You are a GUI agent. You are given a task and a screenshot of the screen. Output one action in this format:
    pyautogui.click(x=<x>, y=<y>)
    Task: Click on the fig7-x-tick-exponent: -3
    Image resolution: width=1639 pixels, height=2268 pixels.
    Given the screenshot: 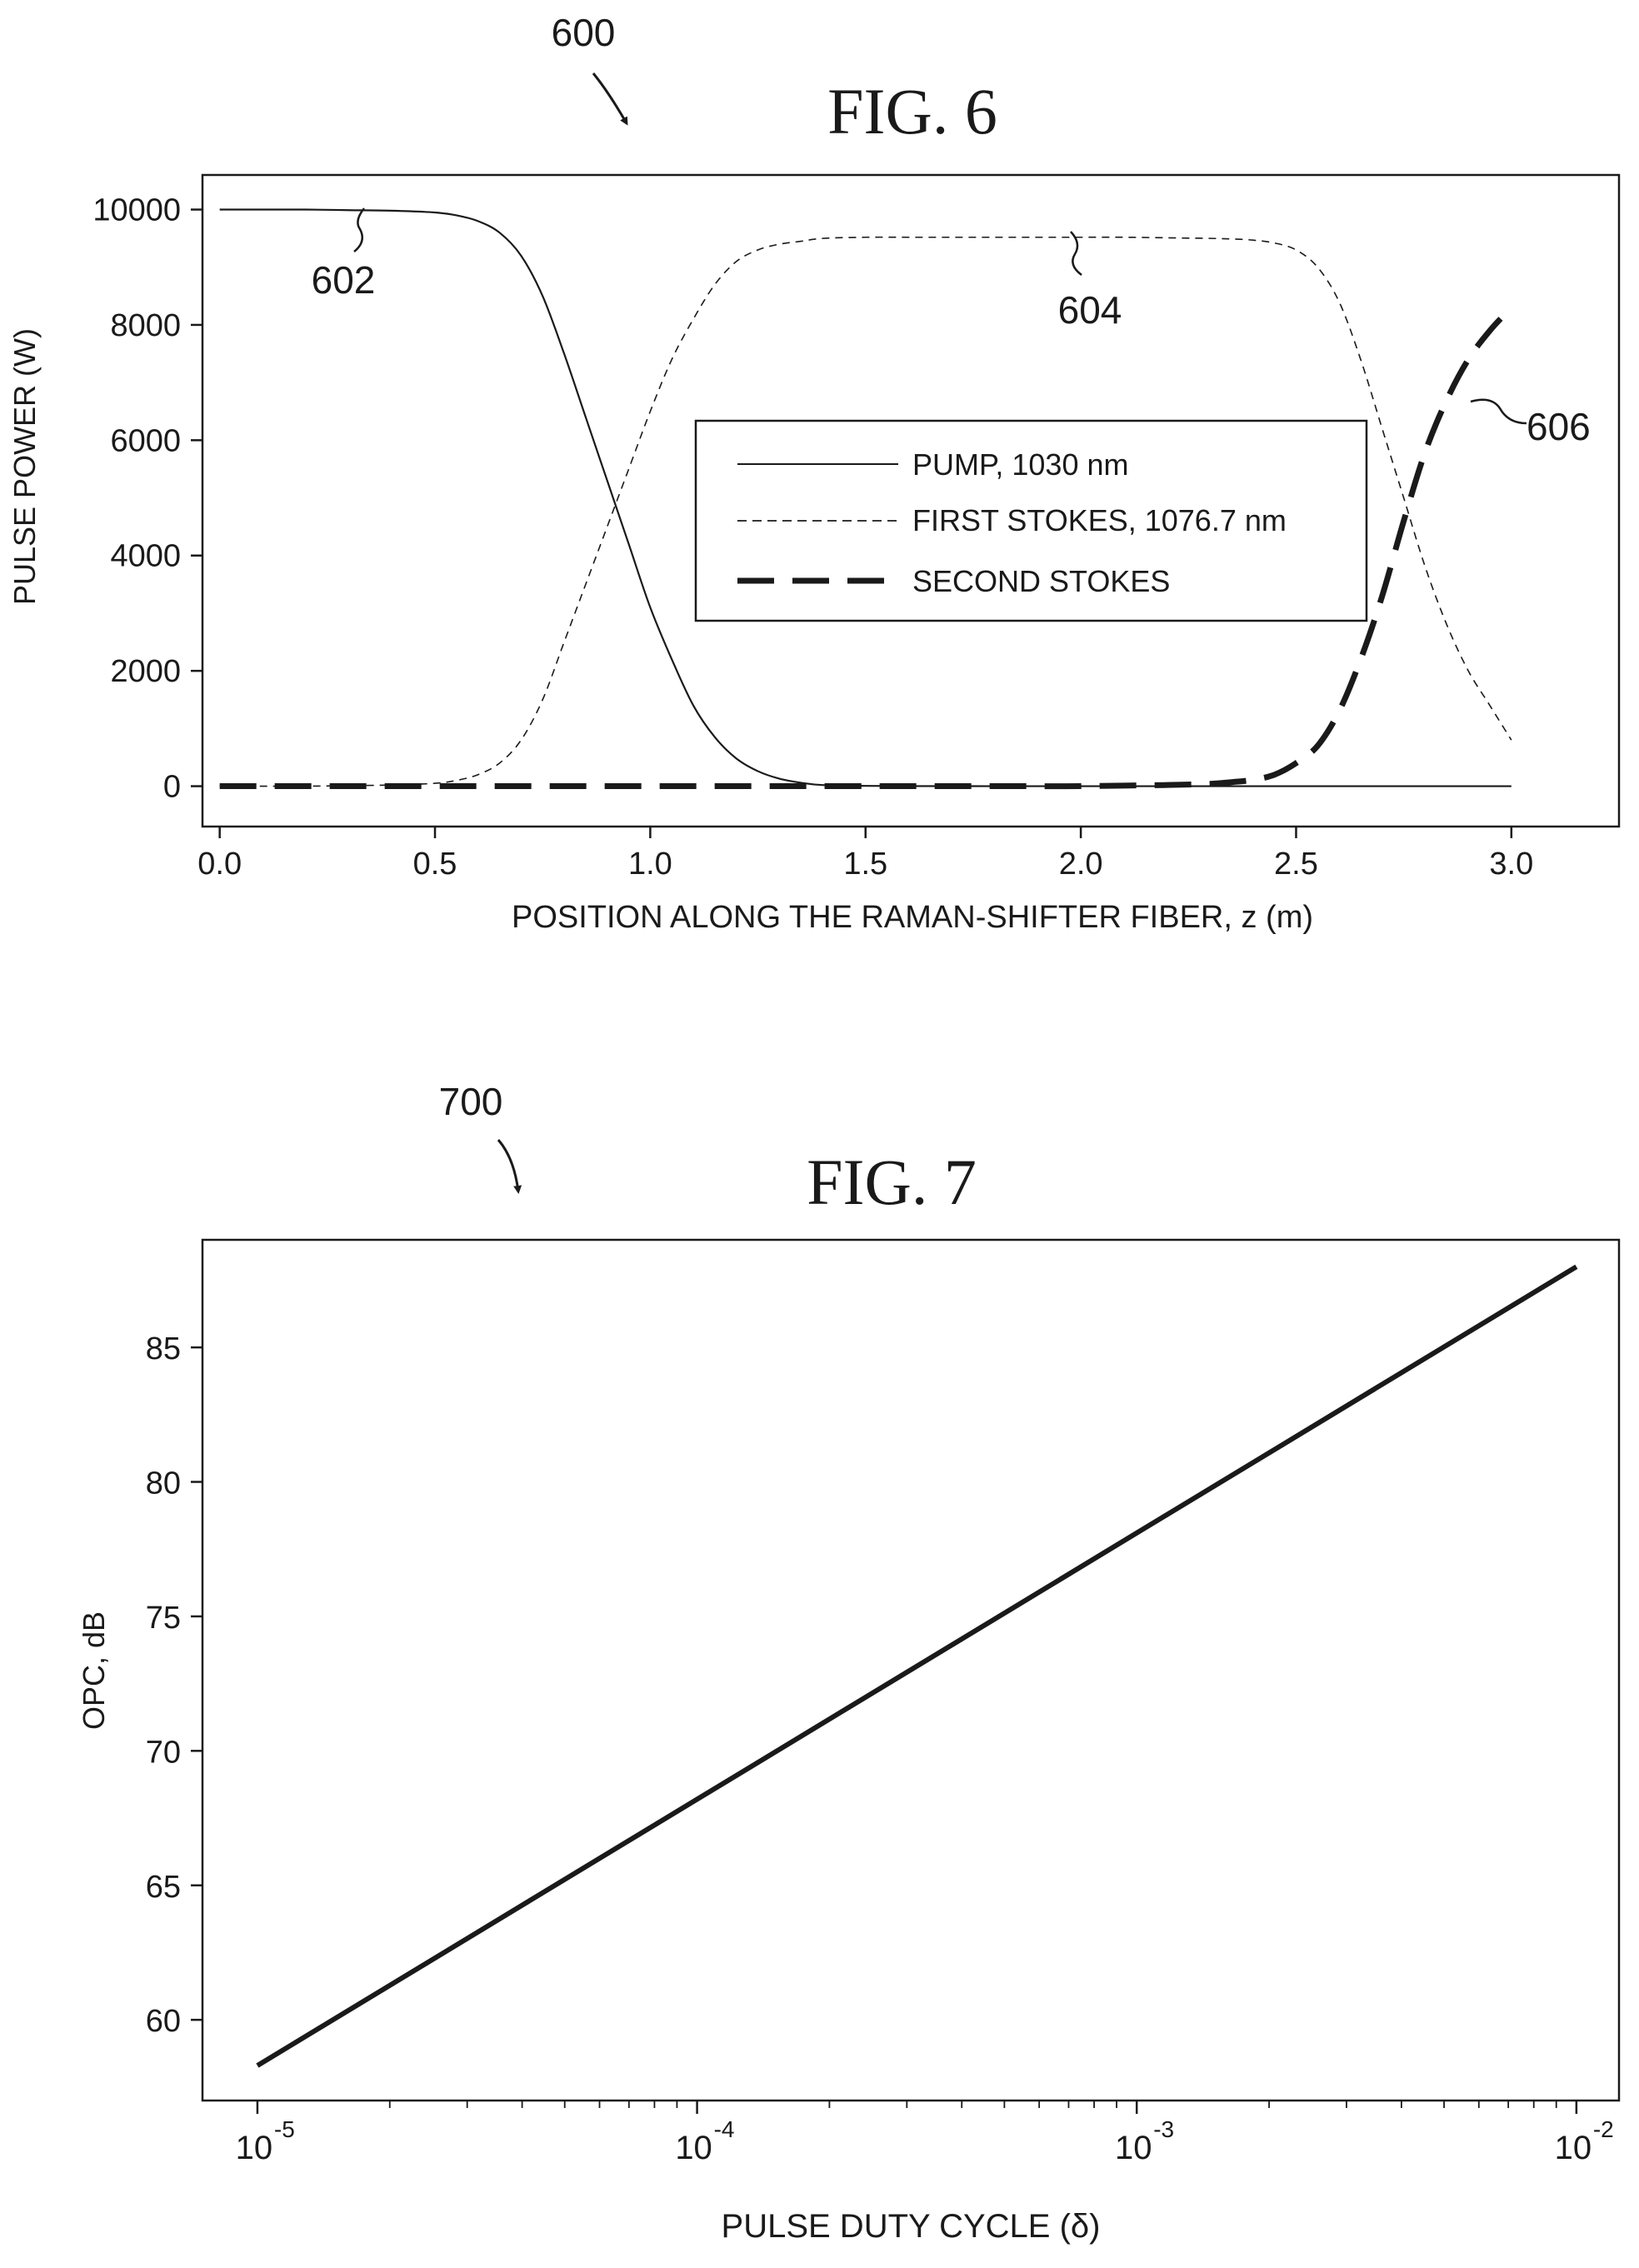 What is the action you would take?
    pyautogui.click(x=1163, y=2129)
    